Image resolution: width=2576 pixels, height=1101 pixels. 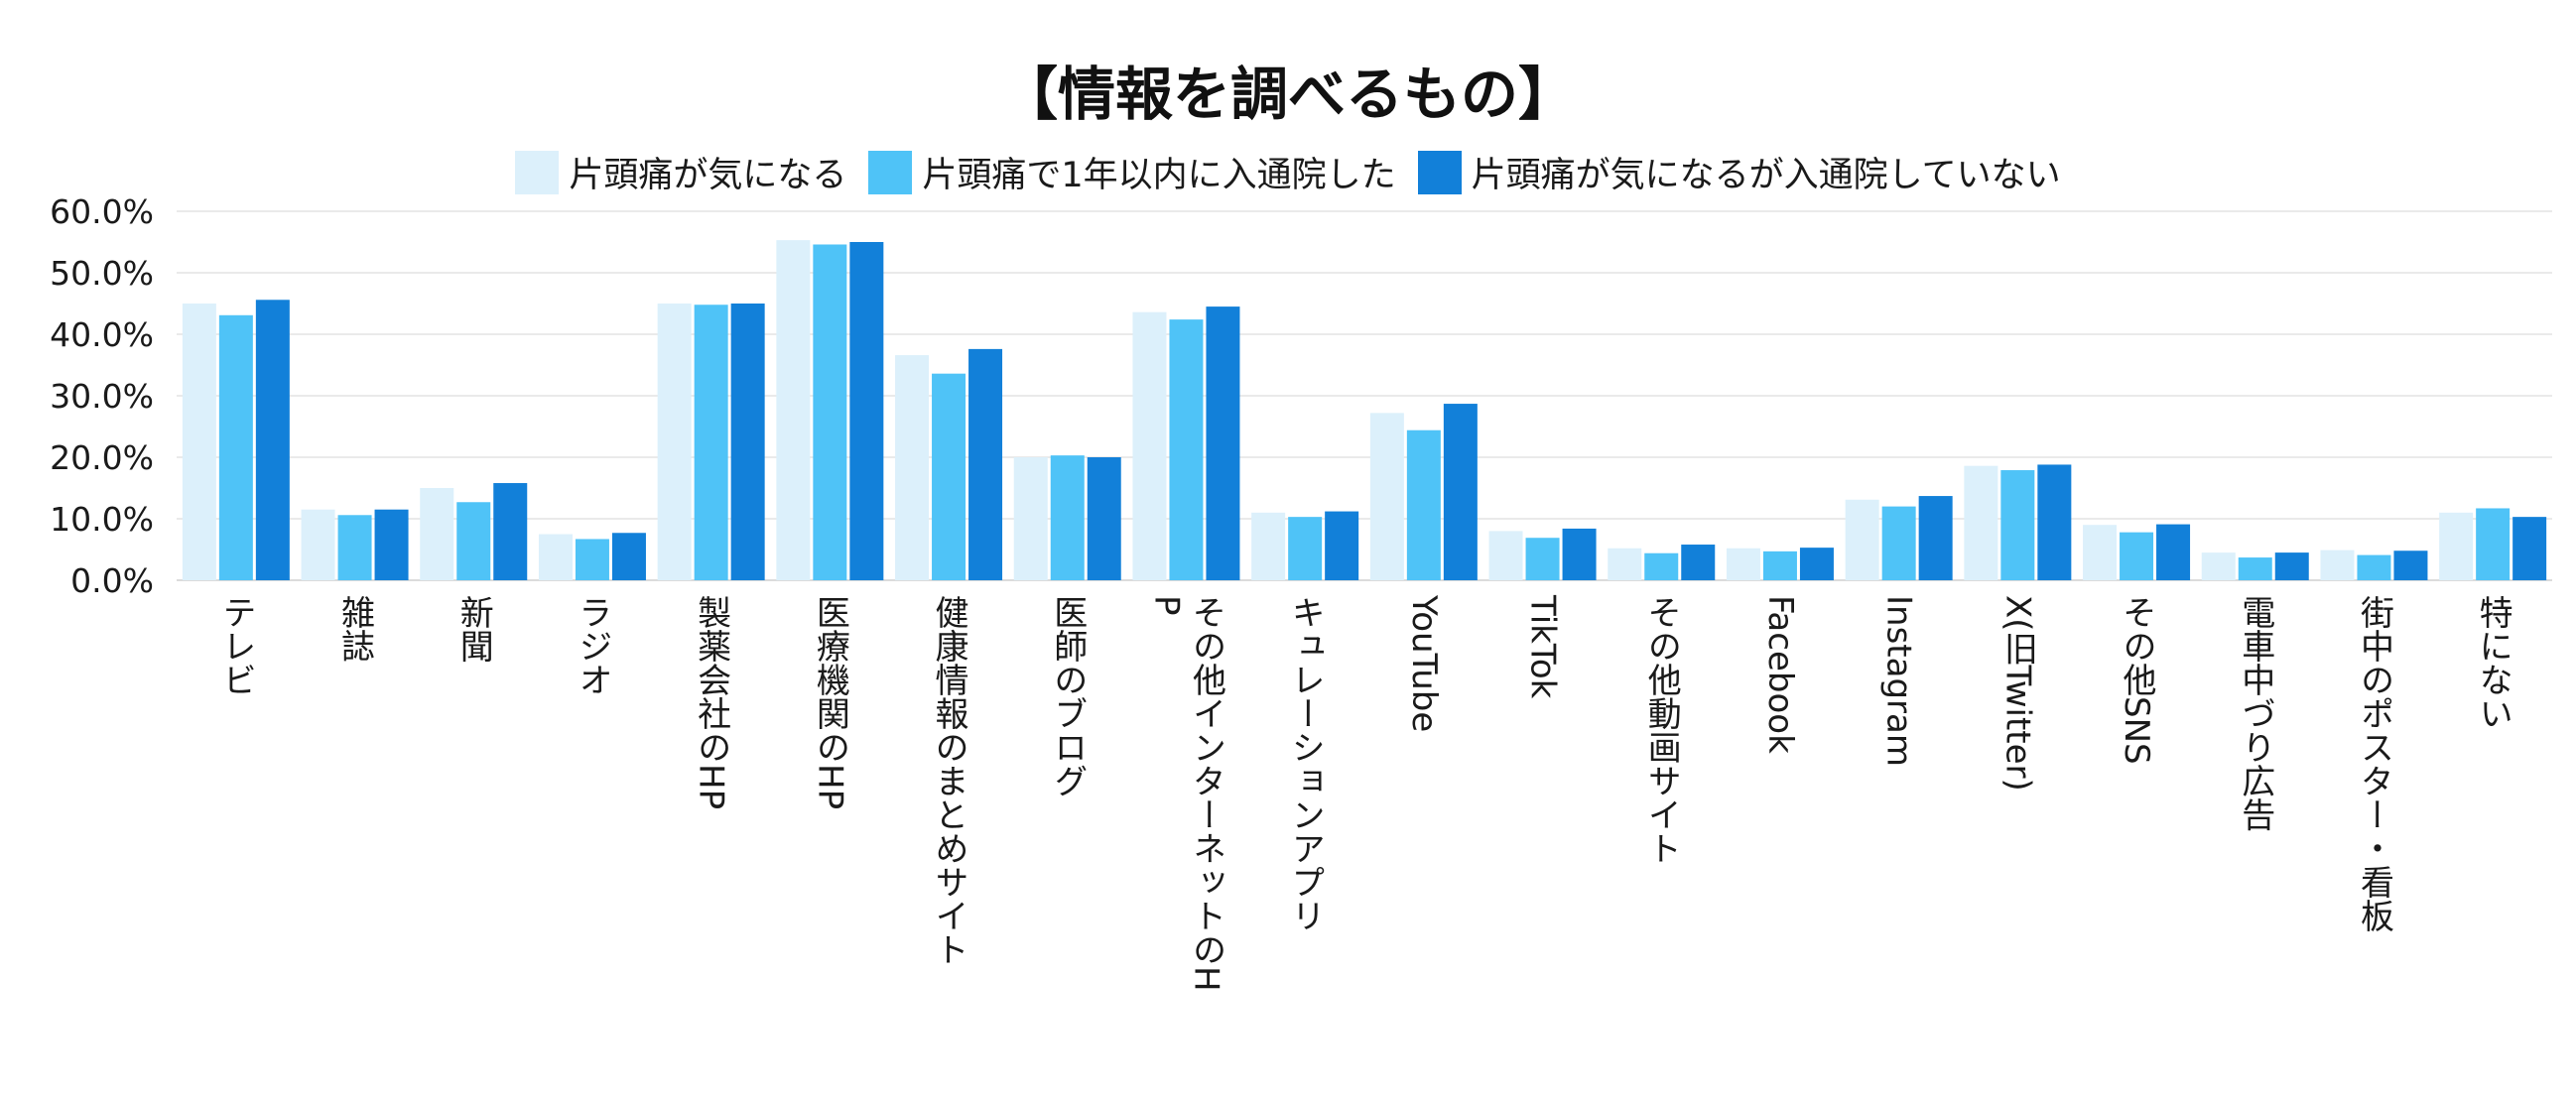 What do you see at coordinates (1899, 681) in the screenshot?
I see `category-label: Instagram` at bounding box center [1899, 681].